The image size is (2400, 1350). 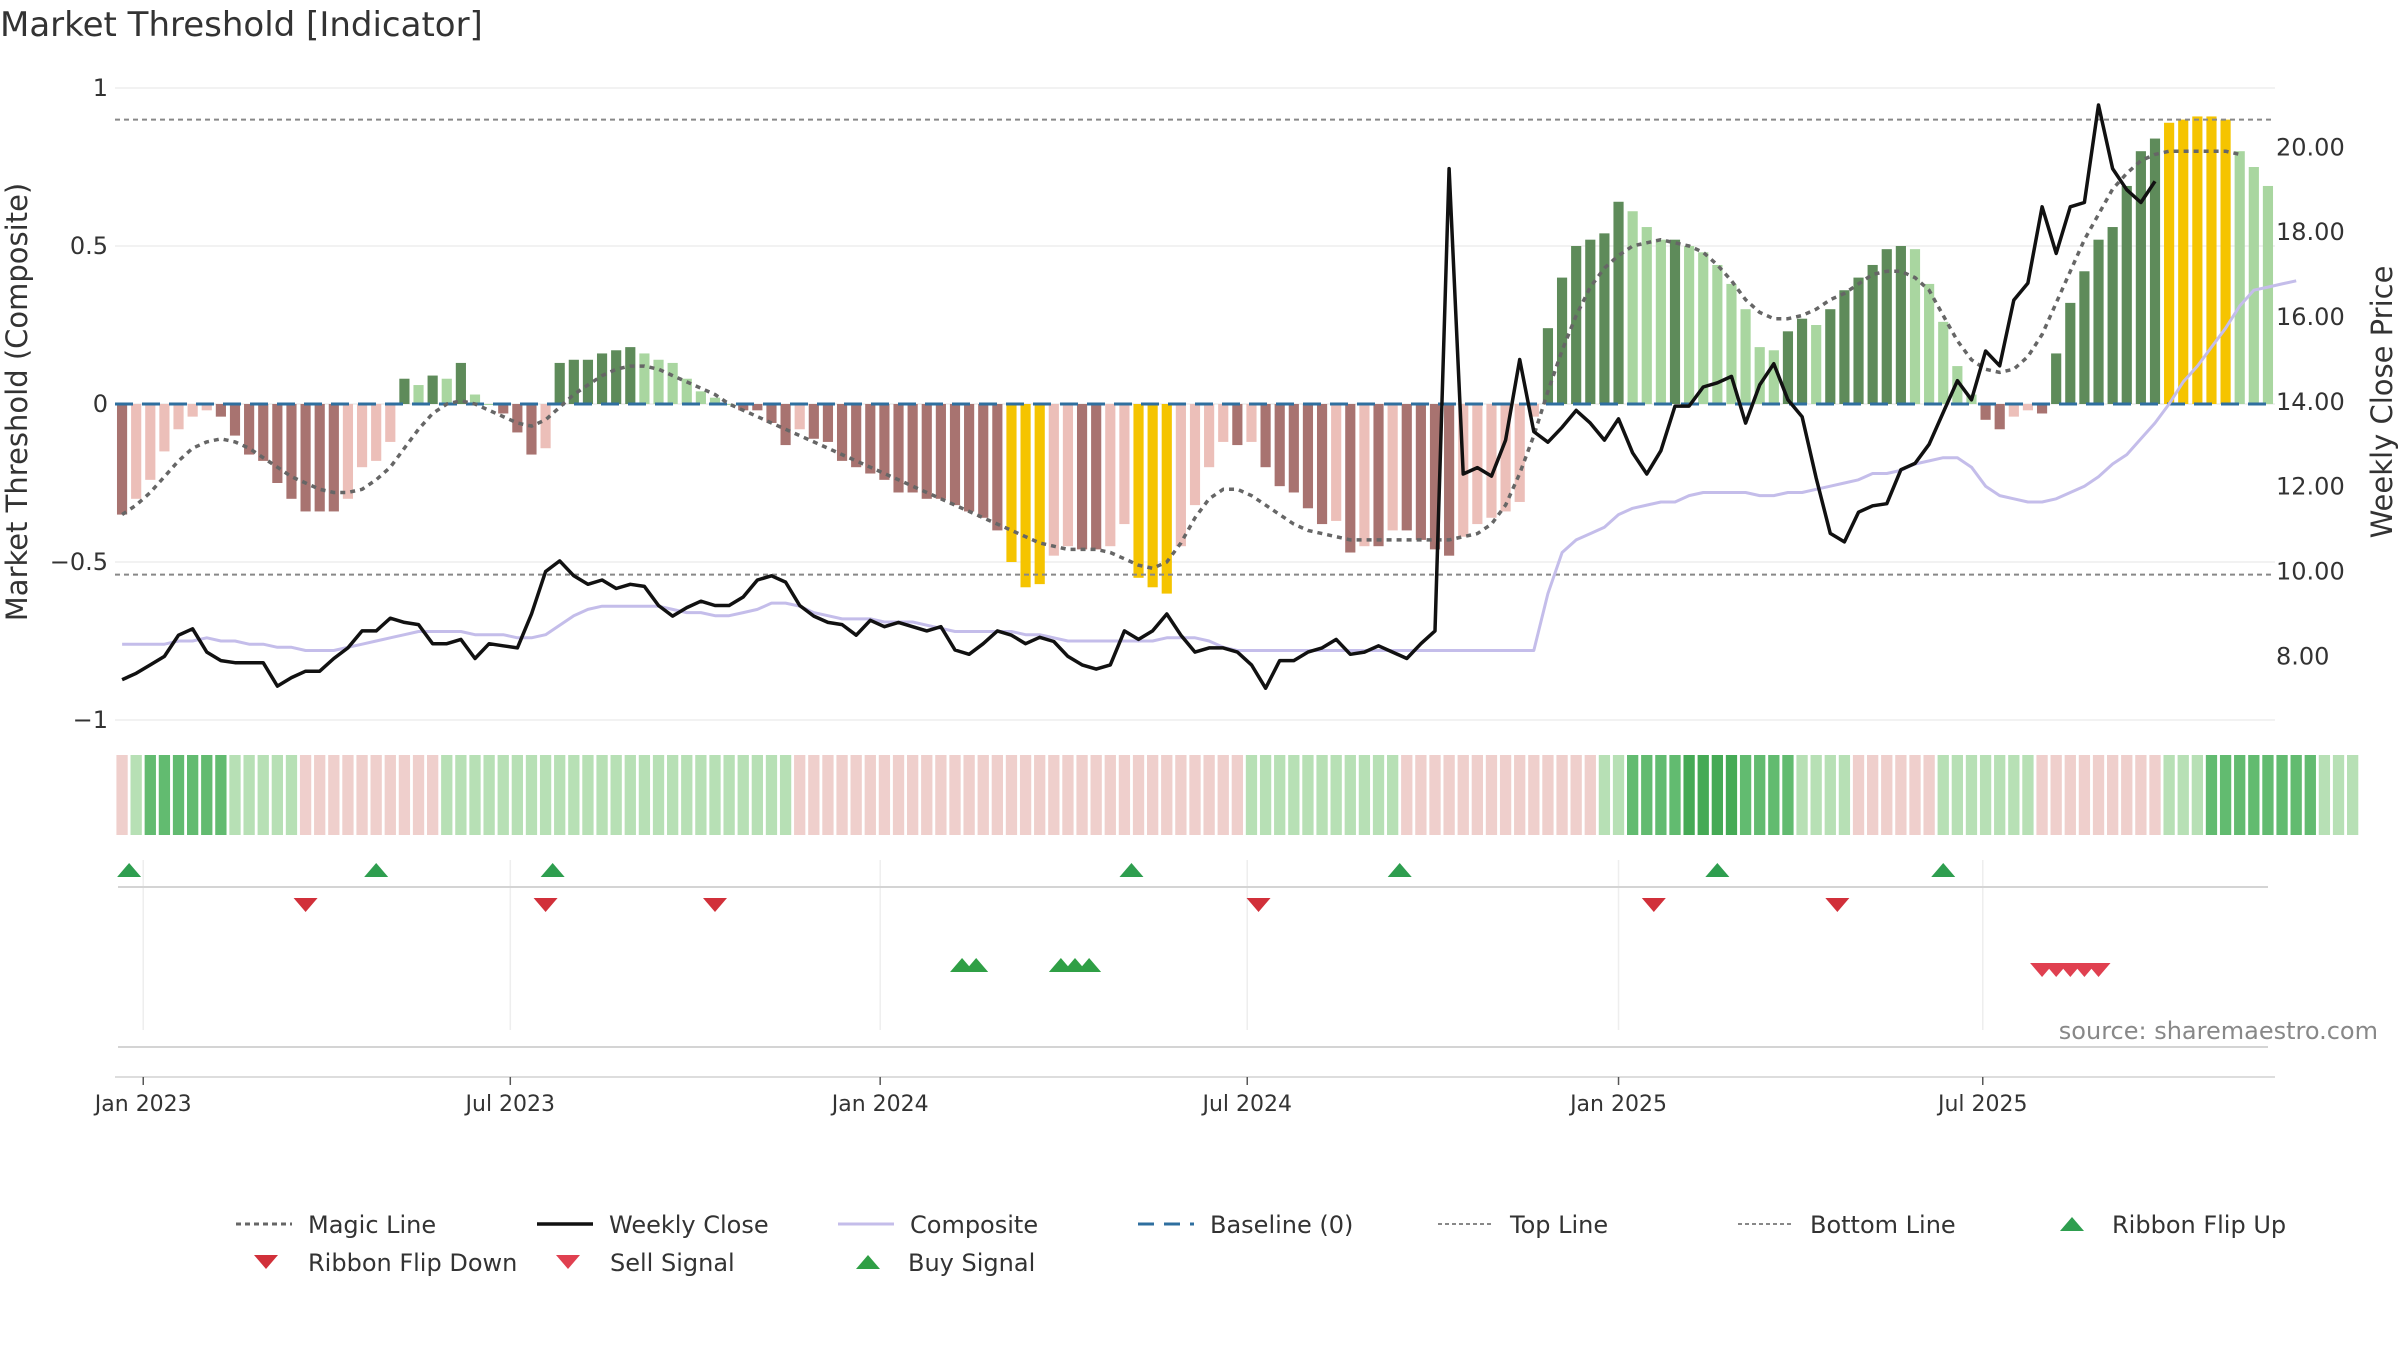 I want to click on legend-item-flipdown: Ribbon Flip Down, so click(x=385, y=1263).